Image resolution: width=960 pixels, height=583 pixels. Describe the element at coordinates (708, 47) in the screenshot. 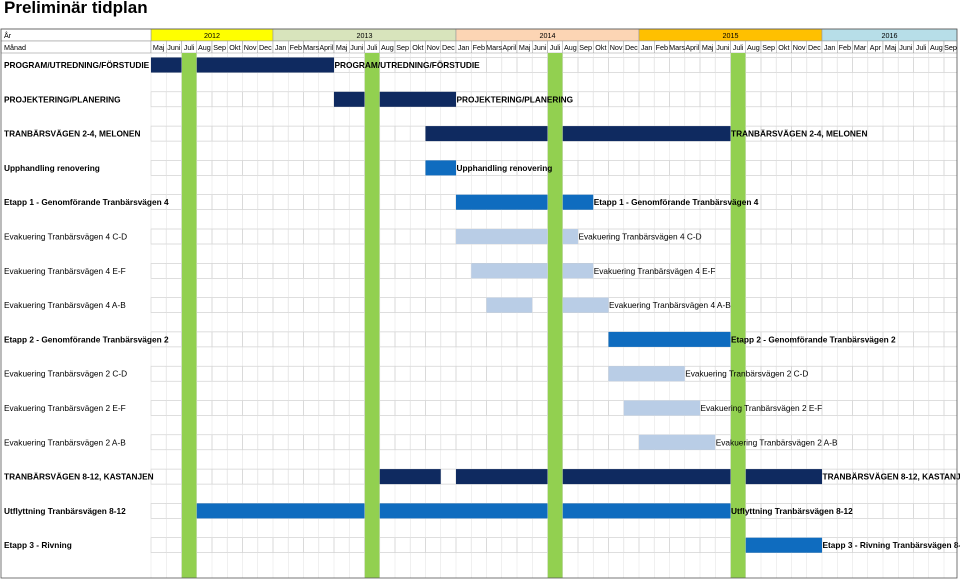

I see `month-label: Maj` at that location.